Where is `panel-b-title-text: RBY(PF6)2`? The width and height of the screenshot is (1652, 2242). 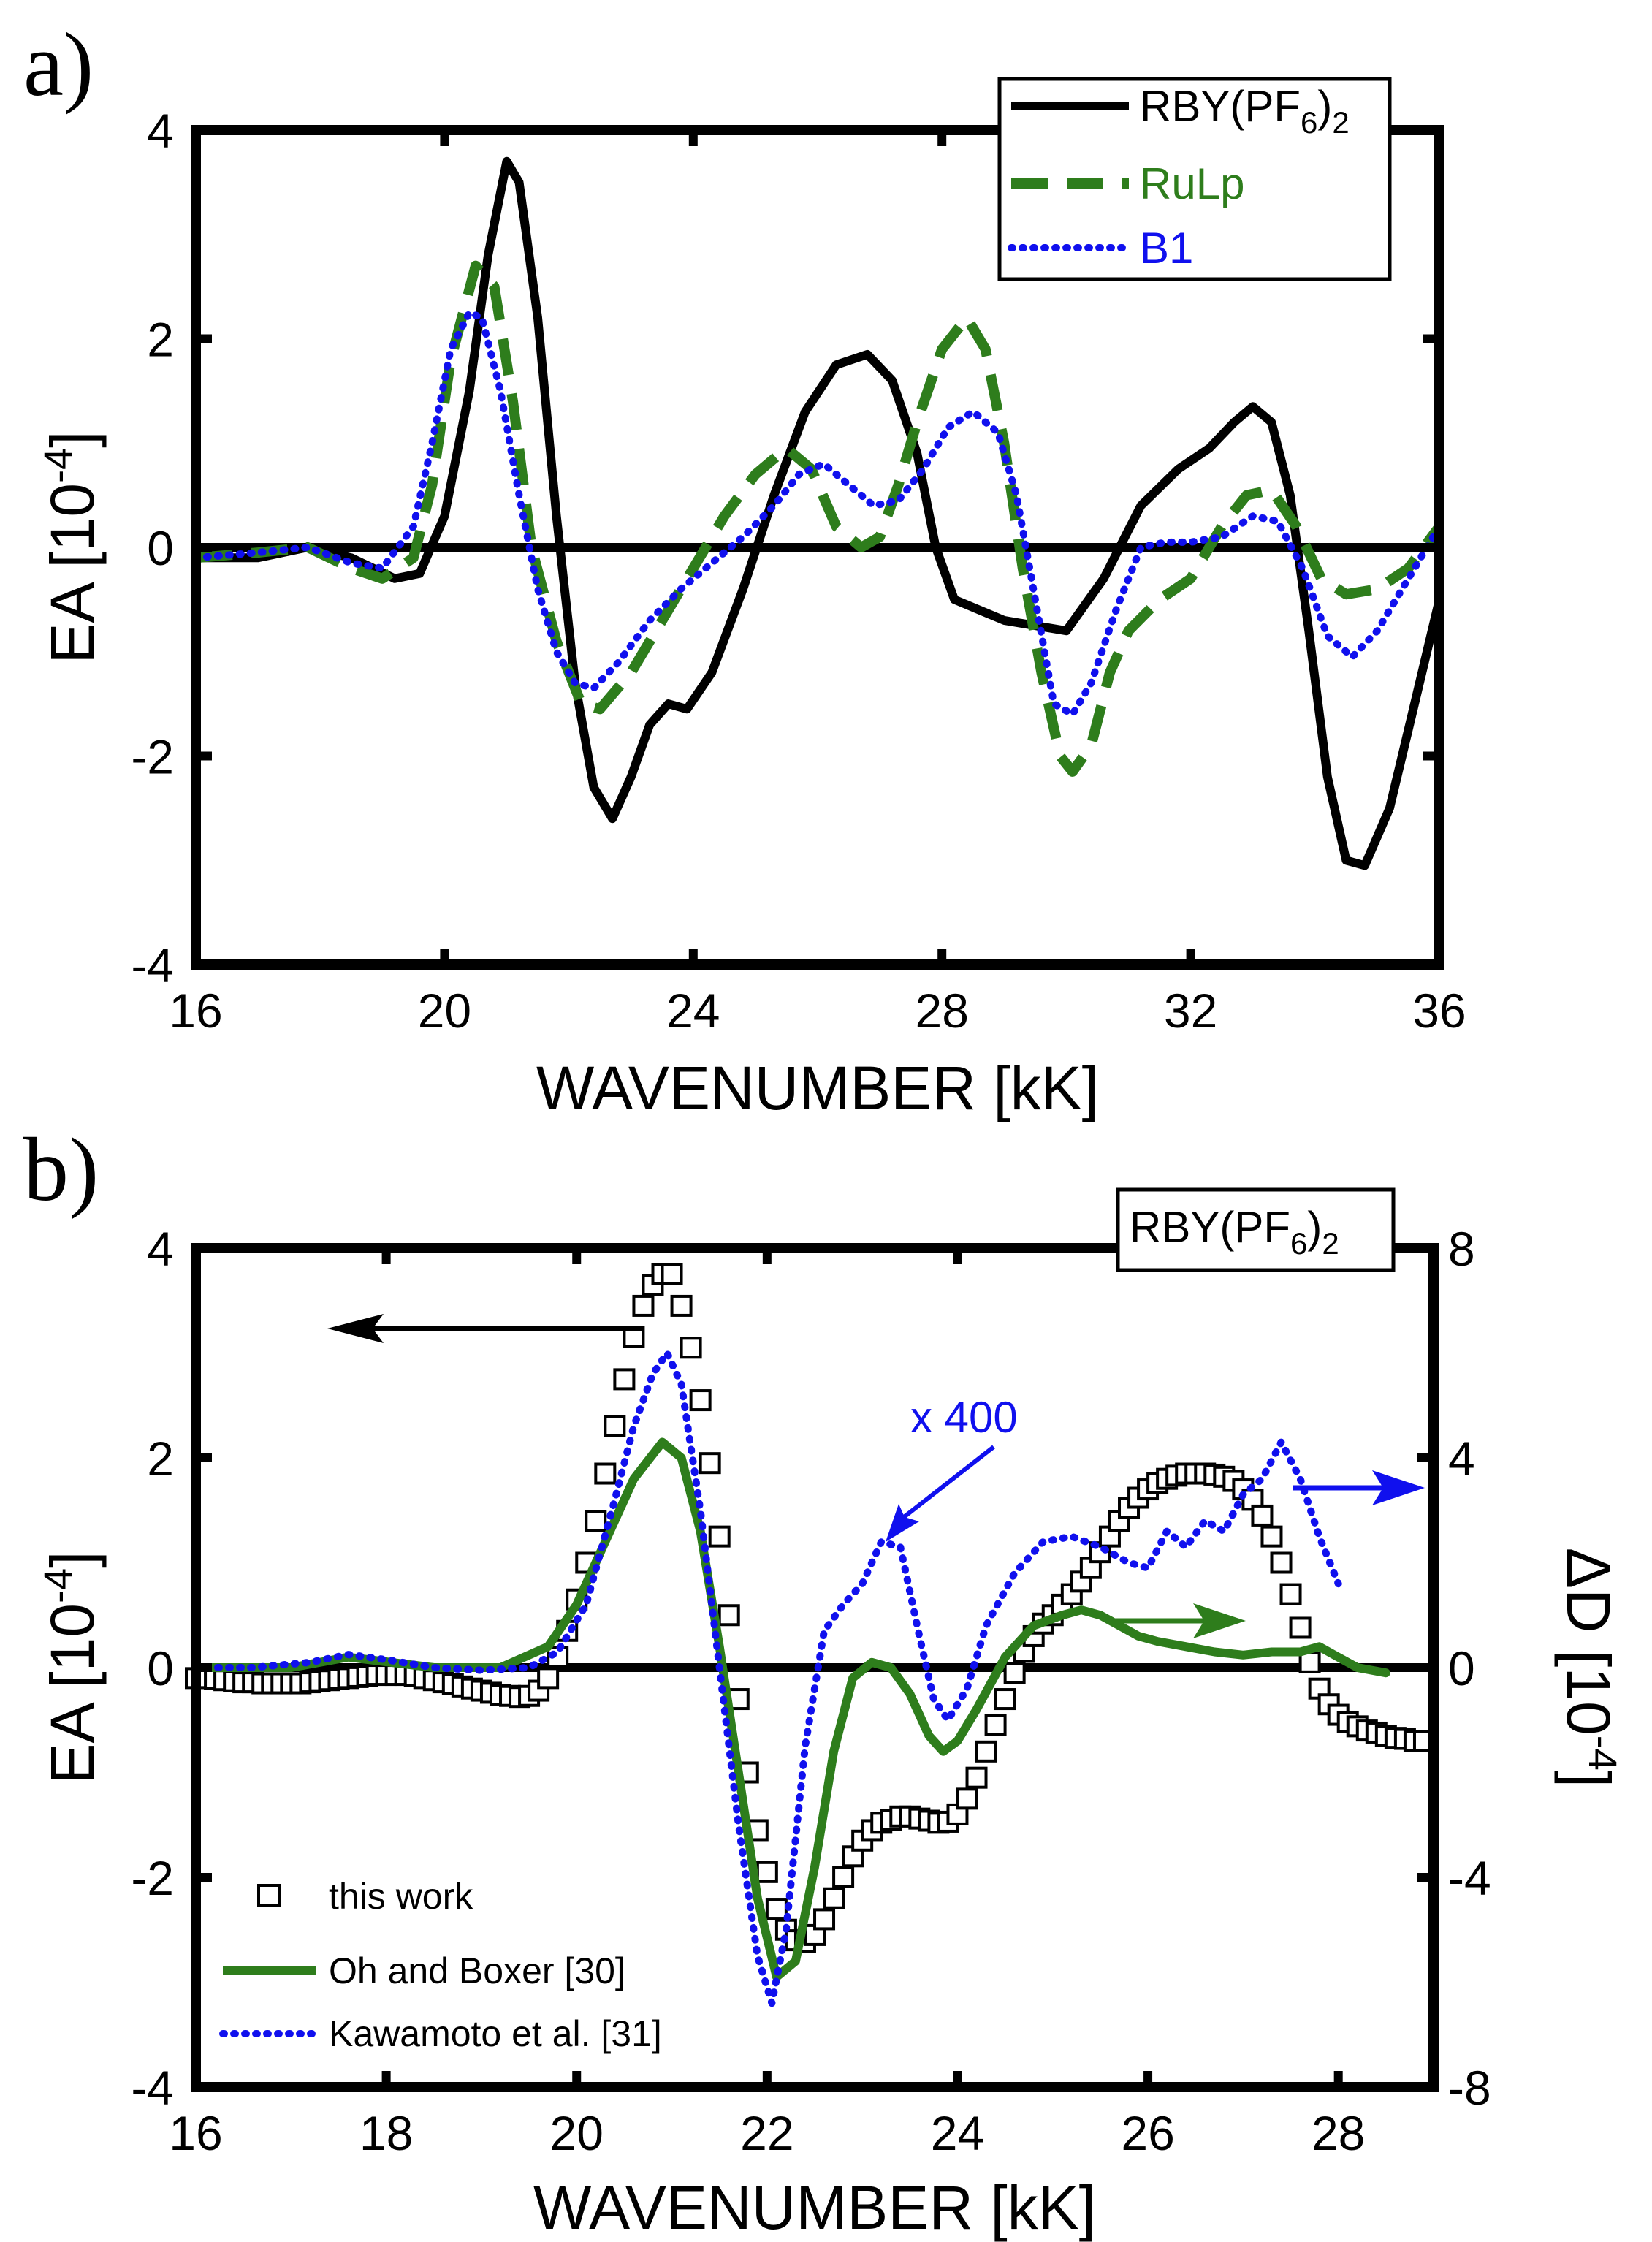
panel-b-title-text: RBY(PF6)2 is located at coordinates (1234, 1232).